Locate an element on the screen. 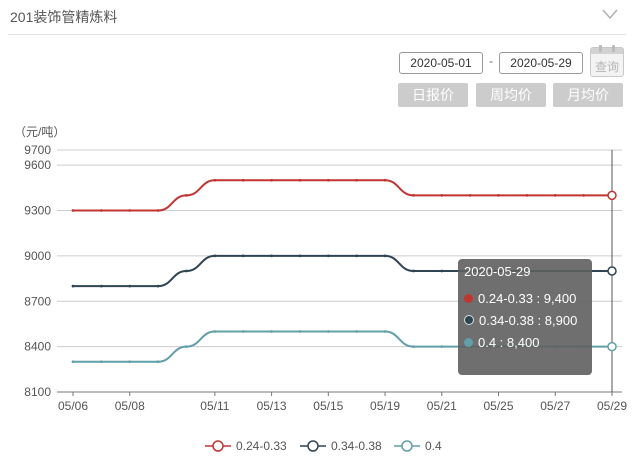 Image resolution: width=634 pixels, height=468 pixels. y-tick-label: 9600 is located at coordinates (37, 165).